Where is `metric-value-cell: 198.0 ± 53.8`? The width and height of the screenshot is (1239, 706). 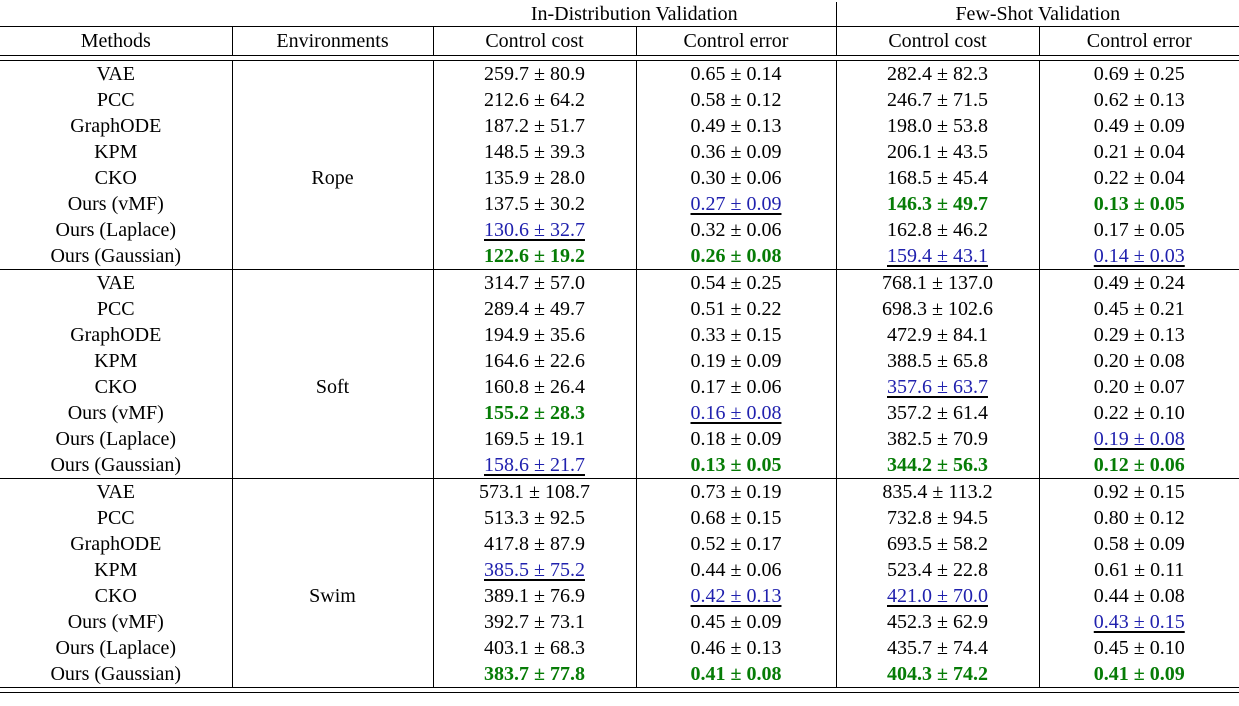 metric-value-cell: 198.0 ± 53.8 is located at coordinates (937, 126).